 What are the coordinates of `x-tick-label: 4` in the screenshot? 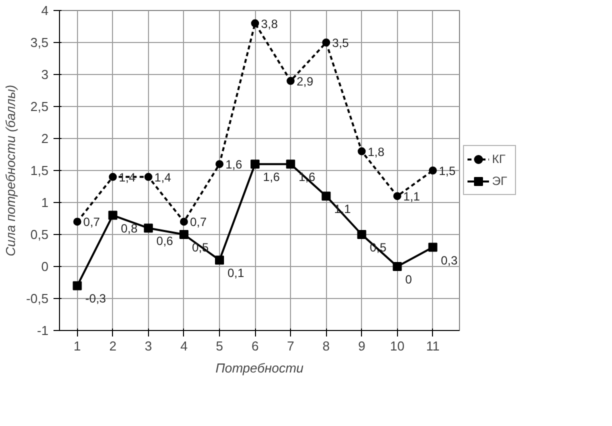 It's located at (184, 346).